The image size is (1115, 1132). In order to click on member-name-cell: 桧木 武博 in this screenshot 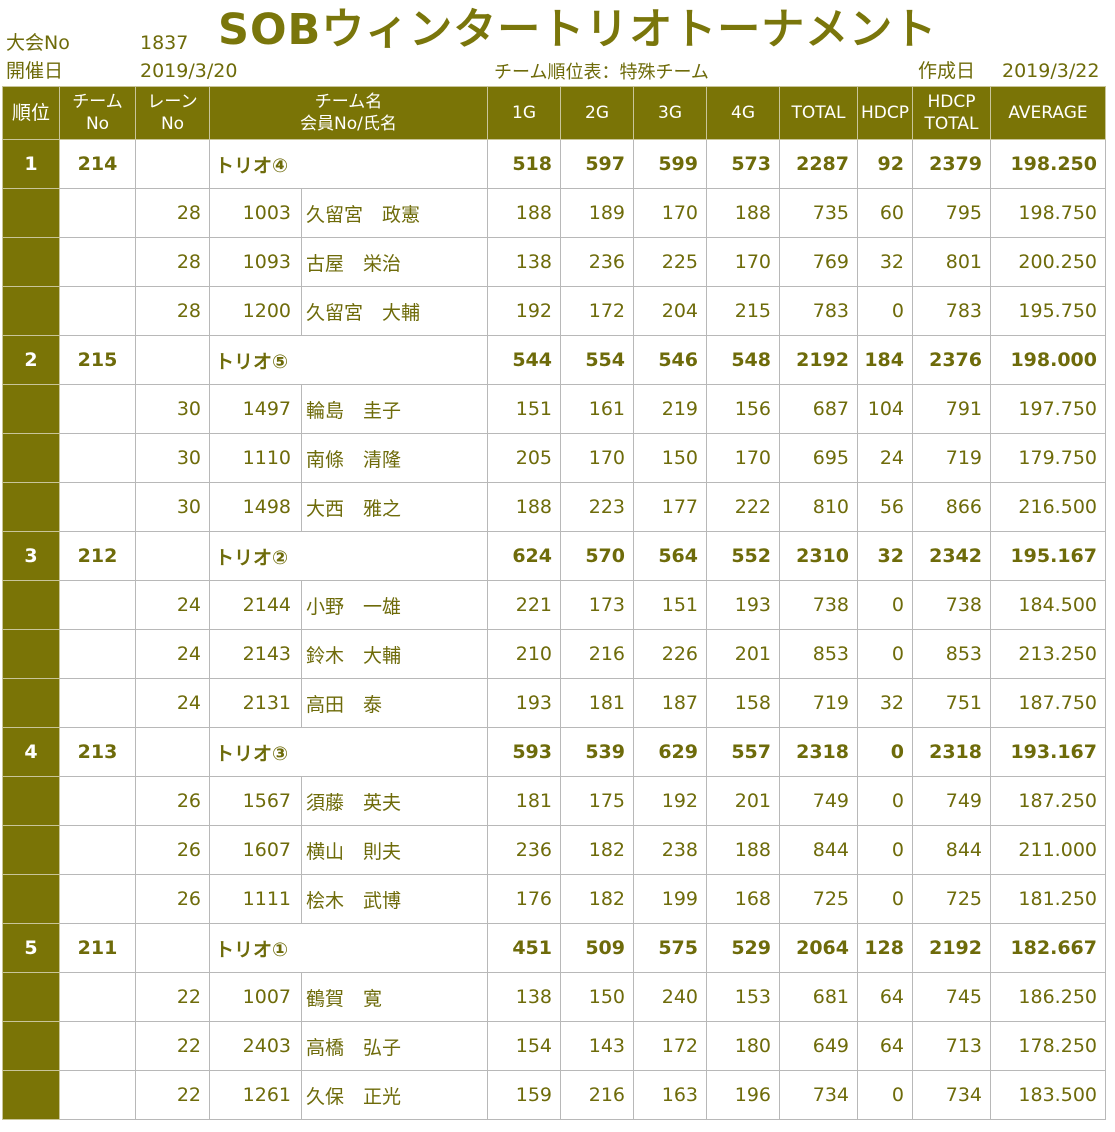, I will do `click(394, 899)`.